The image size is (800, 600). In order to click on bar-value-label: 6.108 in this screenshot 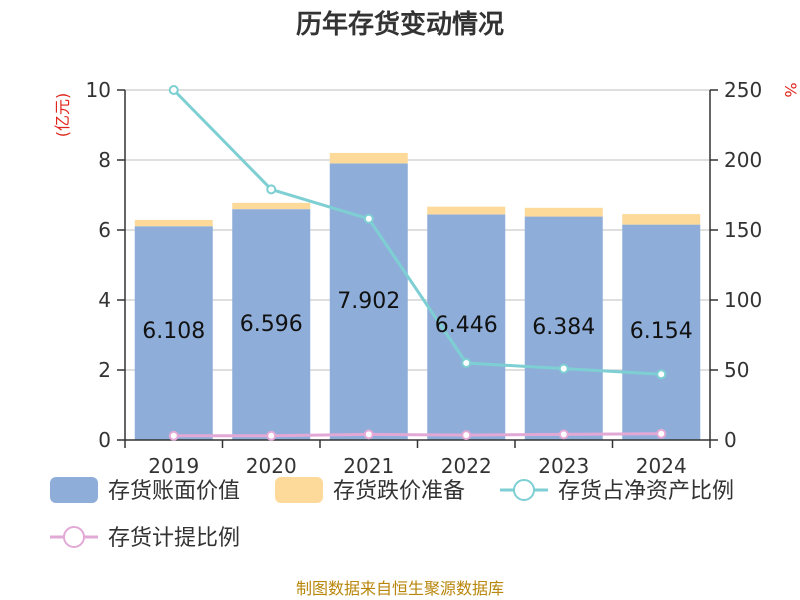, I will do `click(173, 331)`.